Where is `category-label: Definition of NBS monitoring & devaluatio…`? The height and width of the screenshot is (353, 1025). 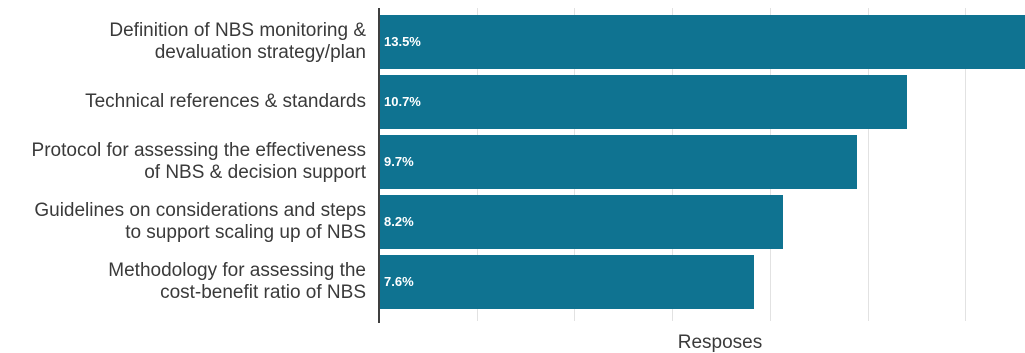 category-label: Definition of NBS monitoring & devaluatio… is located at coordinates (183, 42).